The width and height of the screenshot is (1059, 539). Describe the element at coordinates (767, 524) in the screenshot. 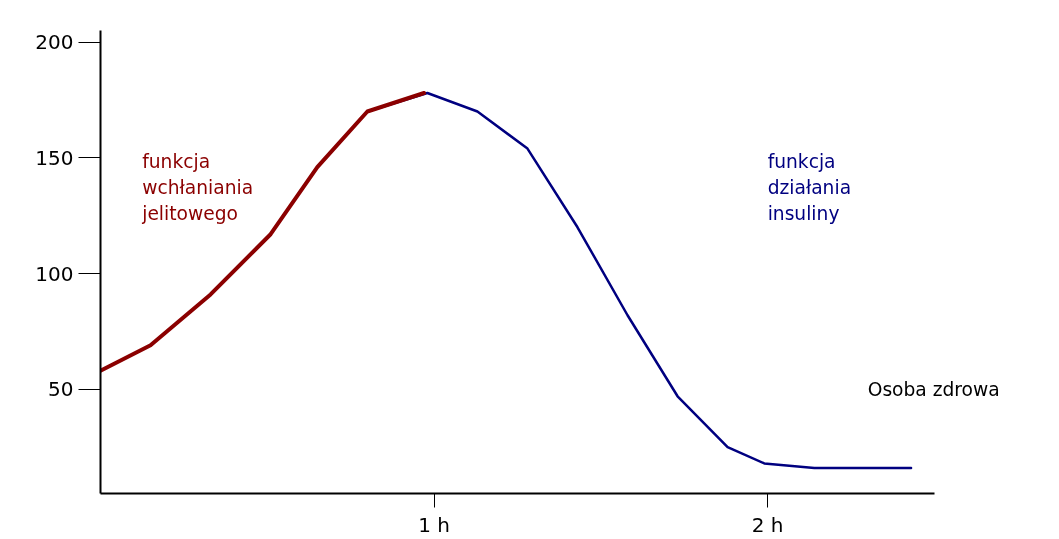

I see `x-tick-label: 2 h` at that location.